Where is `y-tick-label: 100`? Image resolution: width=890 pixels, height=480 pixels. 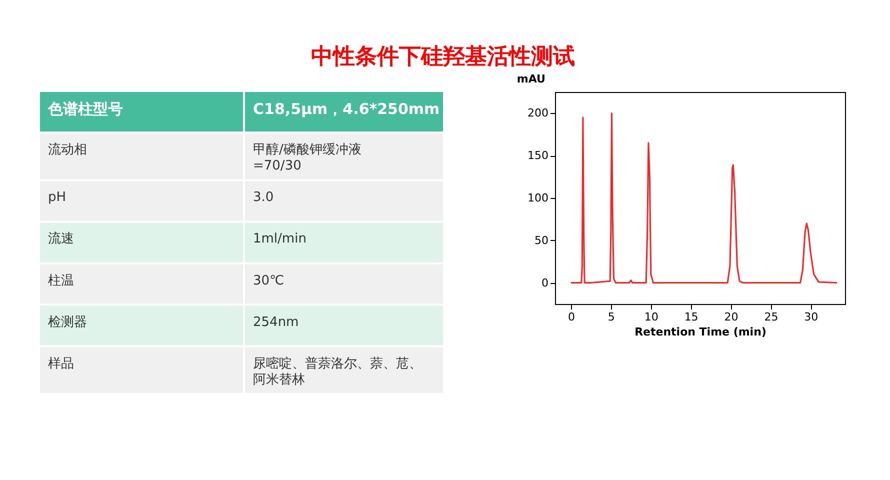 y-tick-label: 100 is located at coordinates (538, 198).